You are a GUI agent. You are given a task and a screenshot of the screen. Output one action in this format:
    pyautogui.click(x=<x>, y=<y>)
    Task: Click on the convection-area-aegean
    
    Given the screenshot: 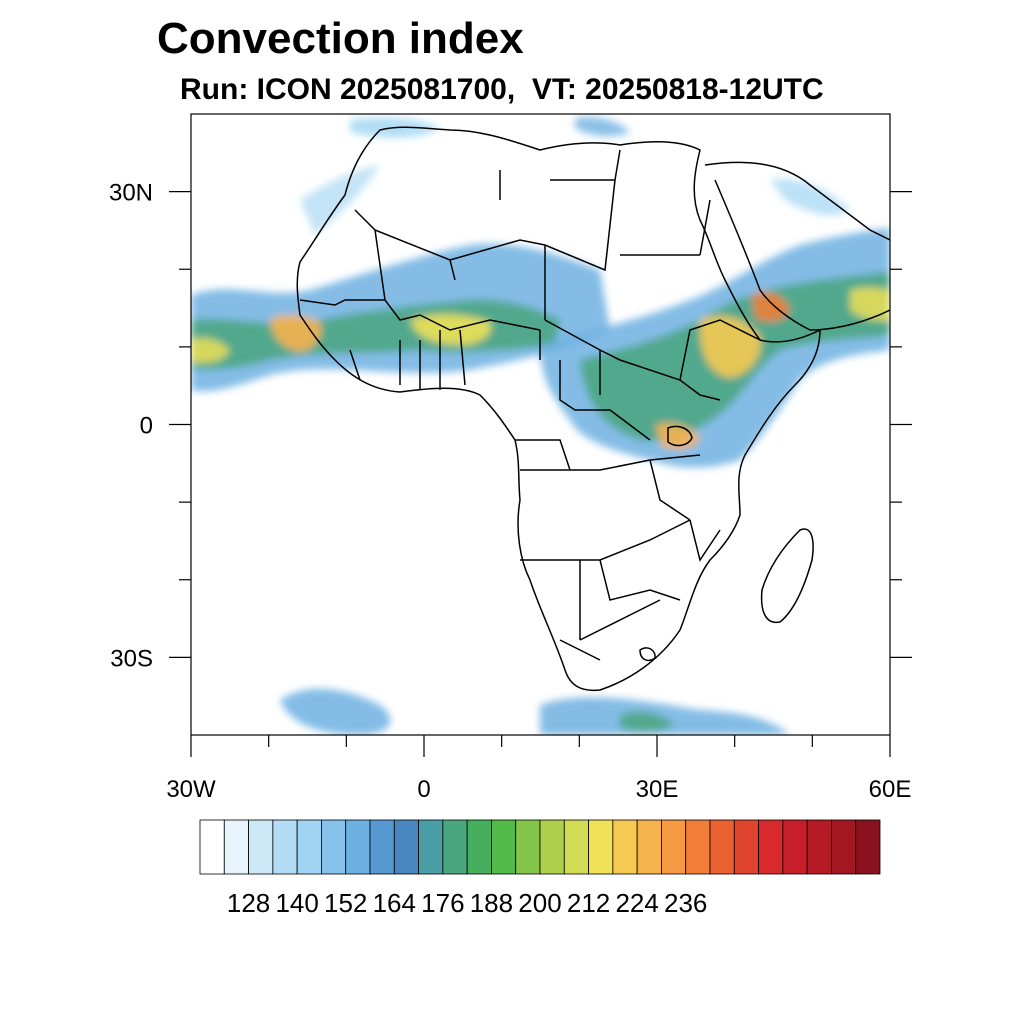 What is the action you would take?
    pyautogui.click(x=602, y=126)
    